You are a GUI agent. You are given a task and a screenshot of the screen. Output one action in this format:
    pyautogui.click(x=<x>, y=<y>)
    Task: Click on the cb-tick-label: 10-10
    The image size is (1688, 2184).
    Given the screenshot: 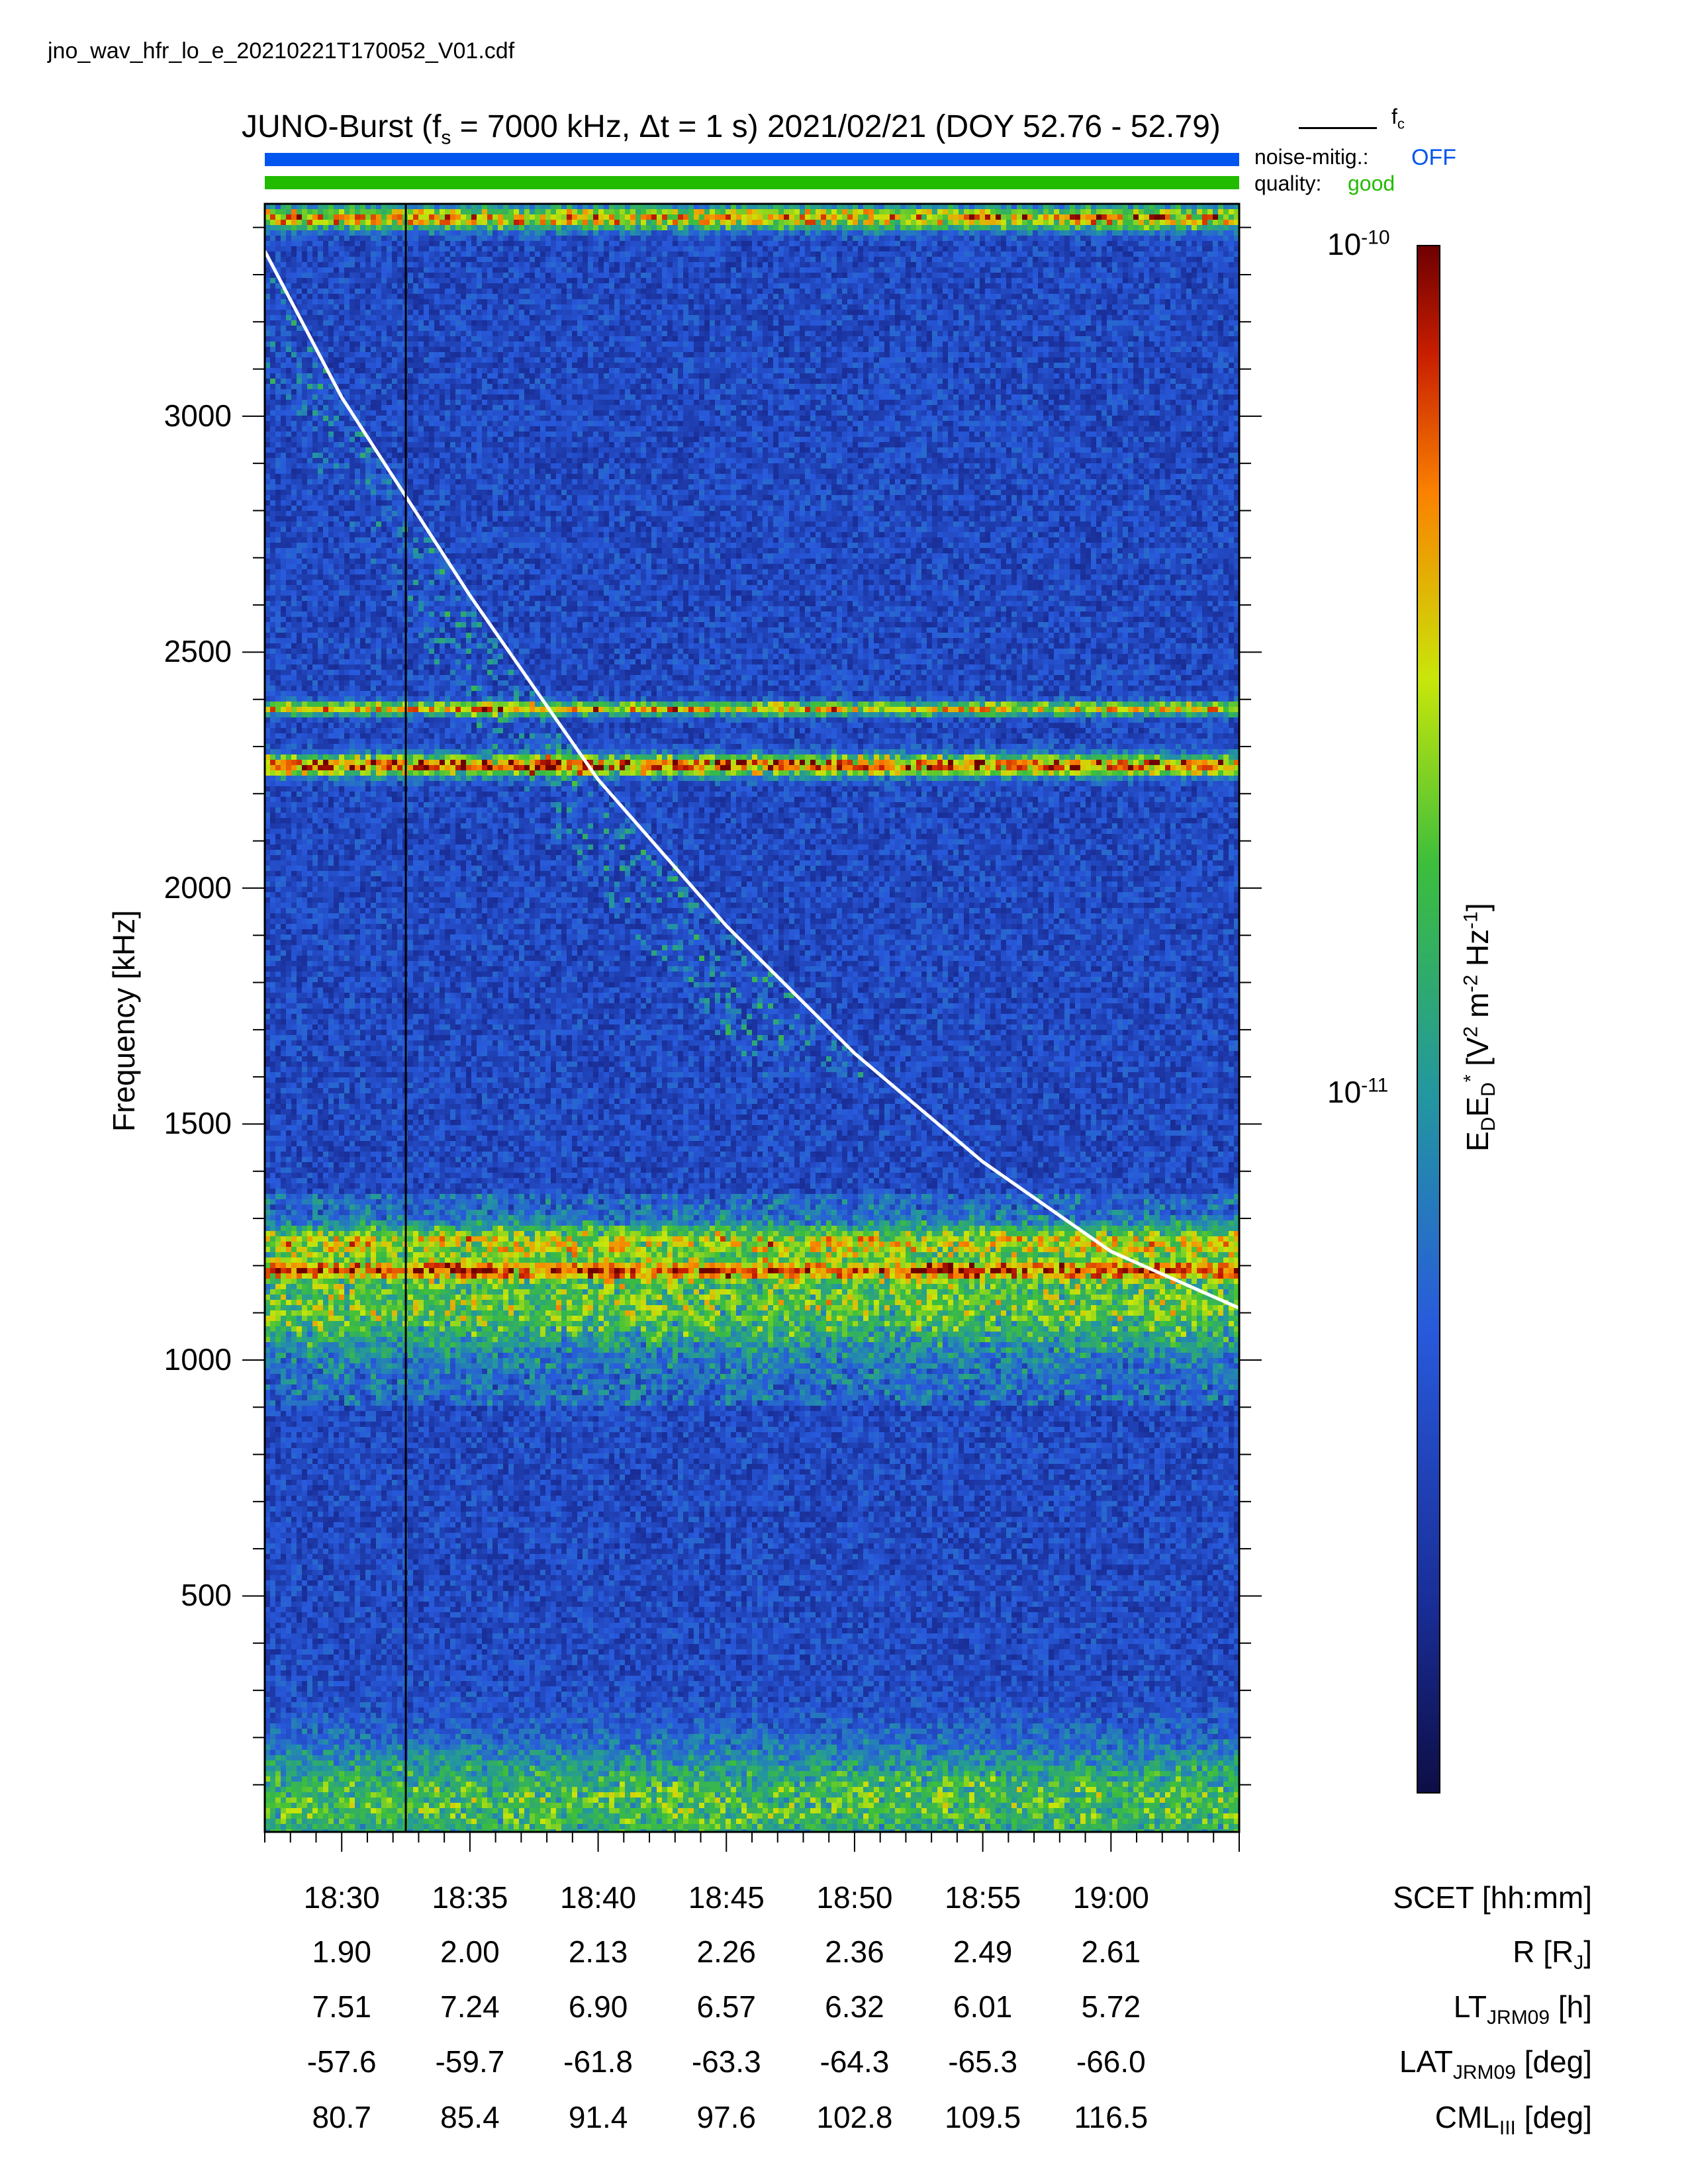 What is the action you would take?
    pyautogui.click(x=1358, y=244)
    